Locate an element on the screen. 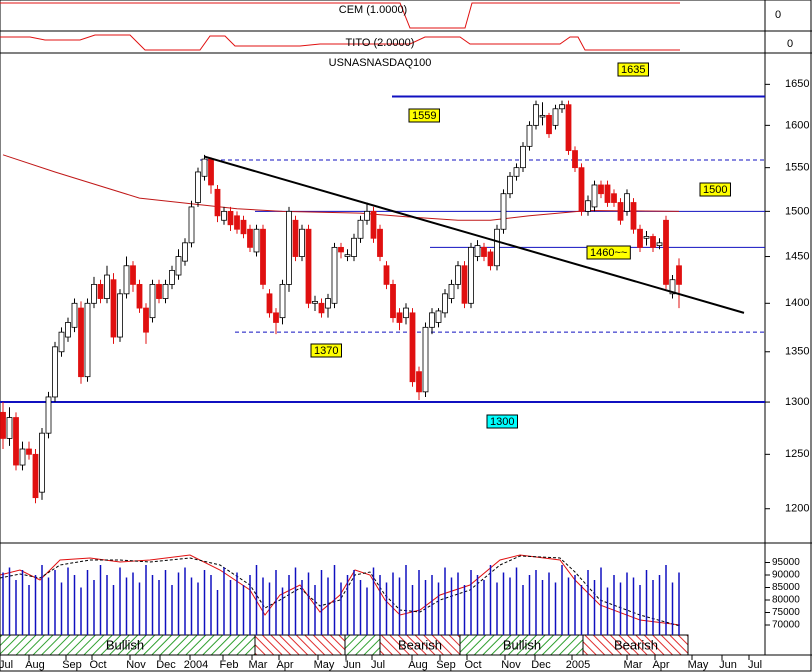 Image resolution: width=812 pixels, height=672 pixels. y-tick-label: 1550 is located at coordinates (797, 168).